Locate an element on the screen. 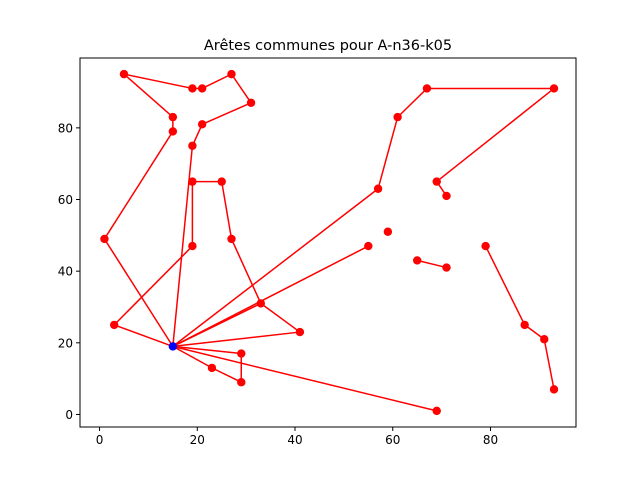 The image size is (640, 480). y-axis: 0 20 40 60 80 is located at coordinates (69, 271).